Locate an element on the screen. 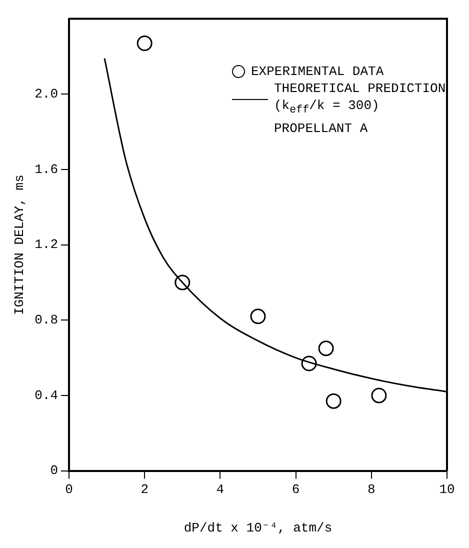  x-tick-label: 0 is located at coordinates (69, 490).